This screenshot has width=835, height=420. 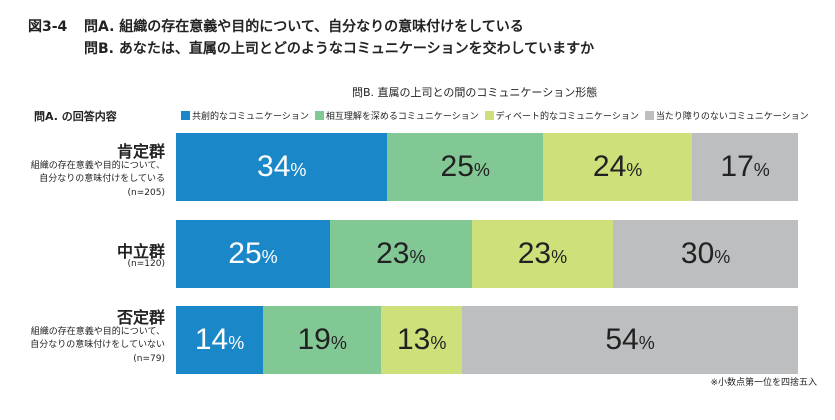 What do you see at coordinates (314, 339) in the screenshot?
I see `data-label-value: 19` at bounding box center [314, 339].